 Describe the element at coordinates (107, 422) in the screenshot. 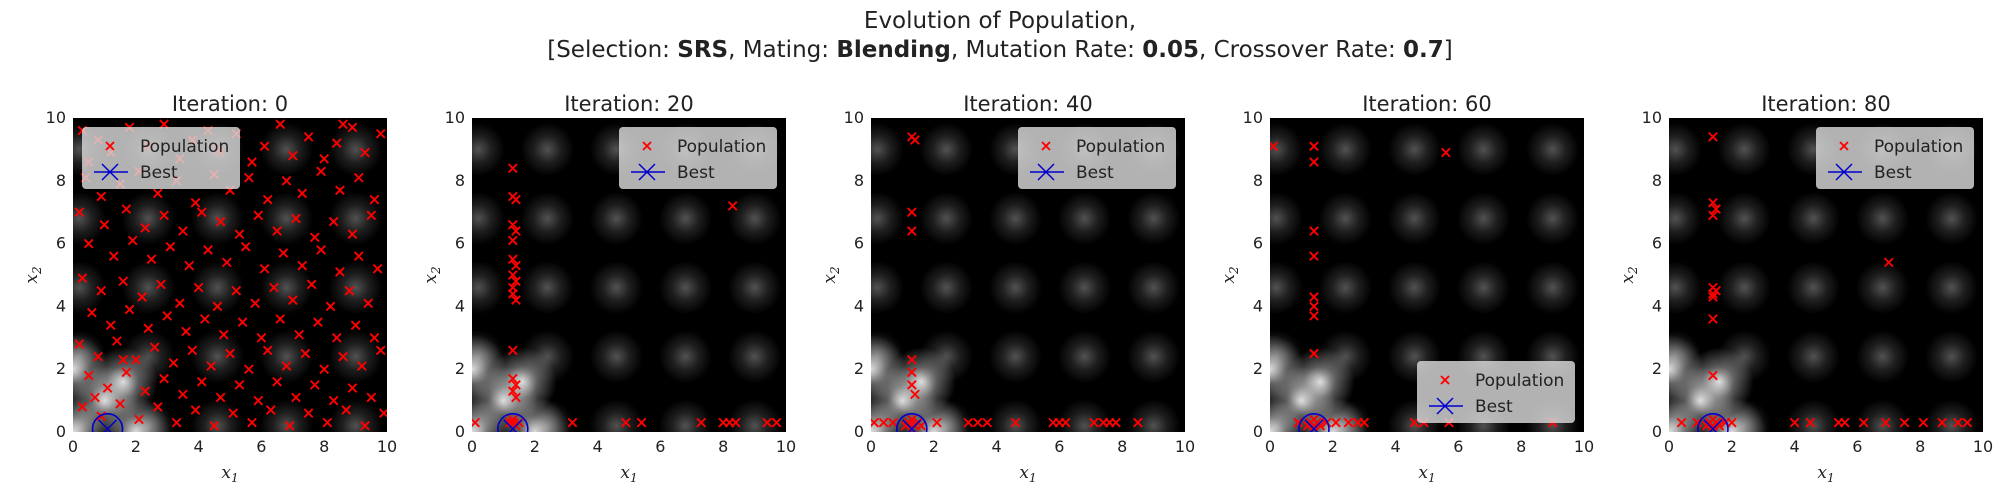

I see `best-marker` at that location.